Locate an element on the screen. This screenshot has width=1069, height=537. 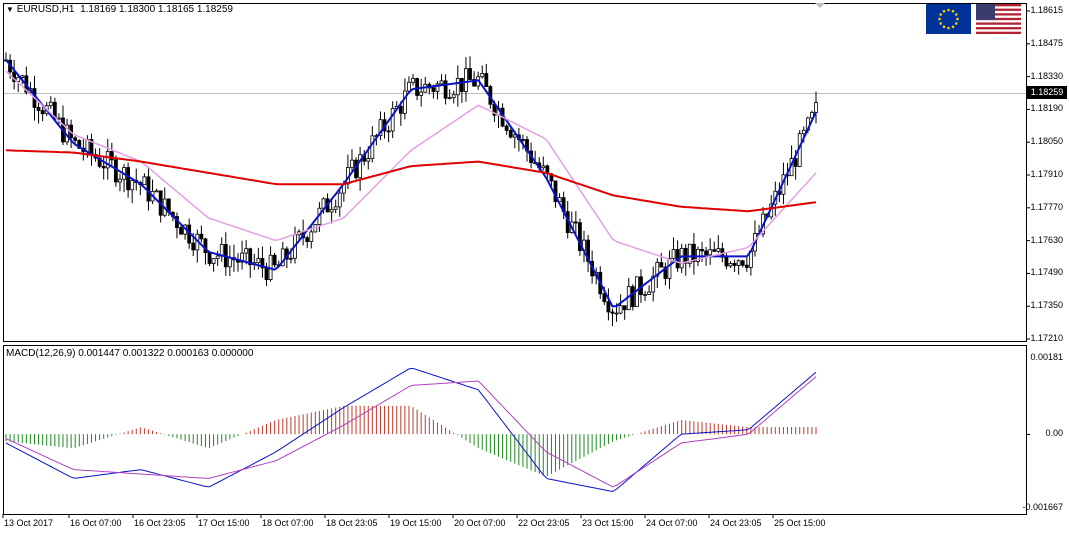
price-tick-label: 1.17630 is located at coordinates (1046, 239).